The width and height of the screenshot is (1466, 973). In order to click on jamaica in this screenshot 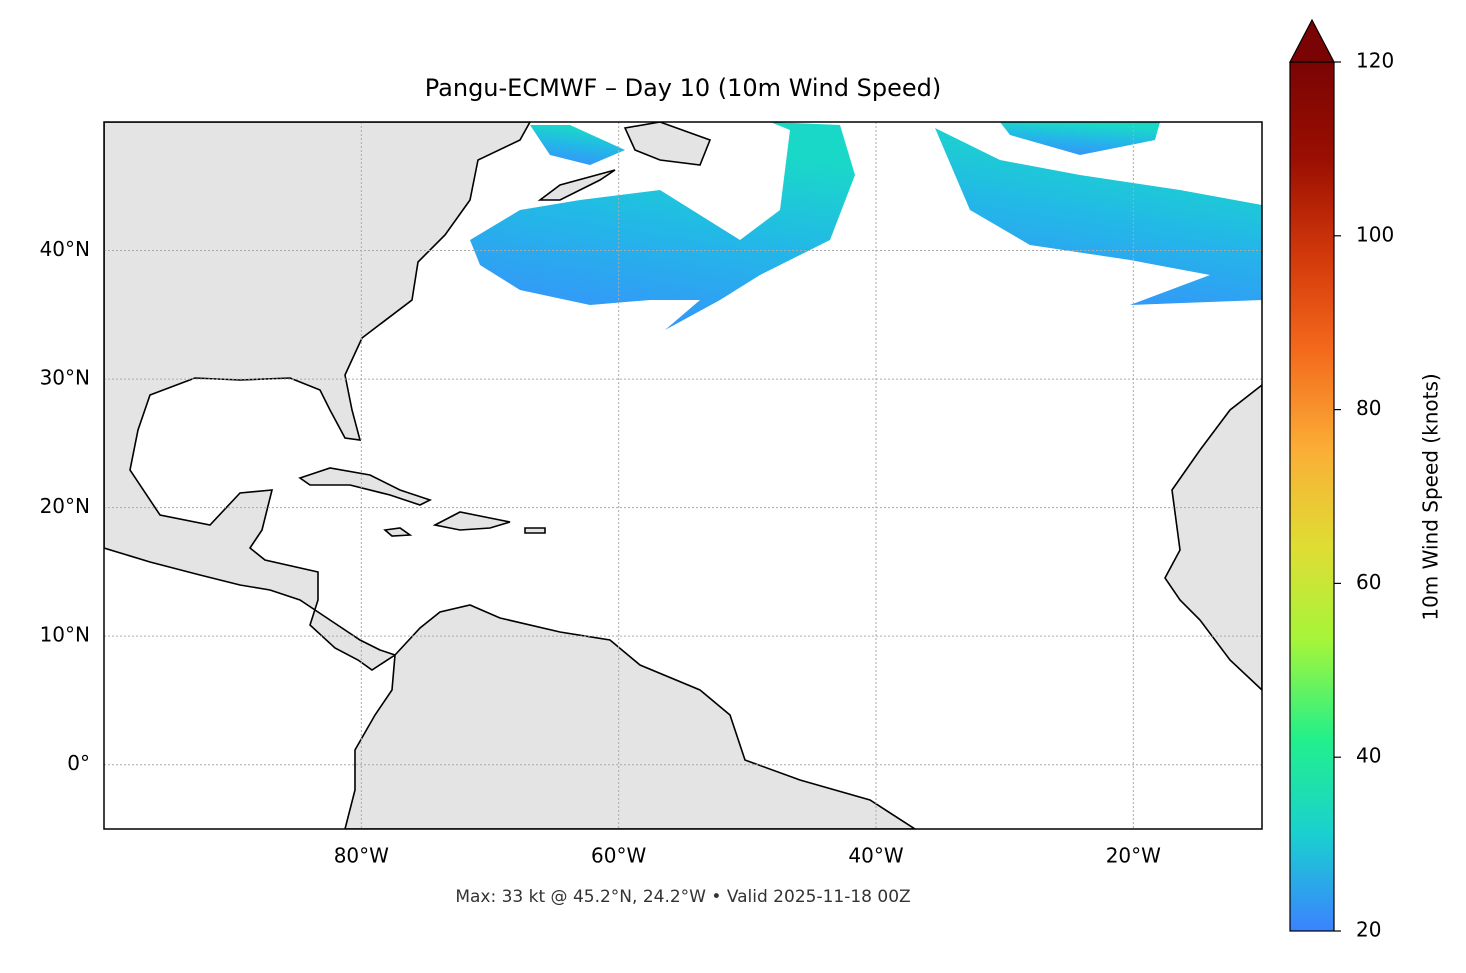, I will do `click(398, 532)`.